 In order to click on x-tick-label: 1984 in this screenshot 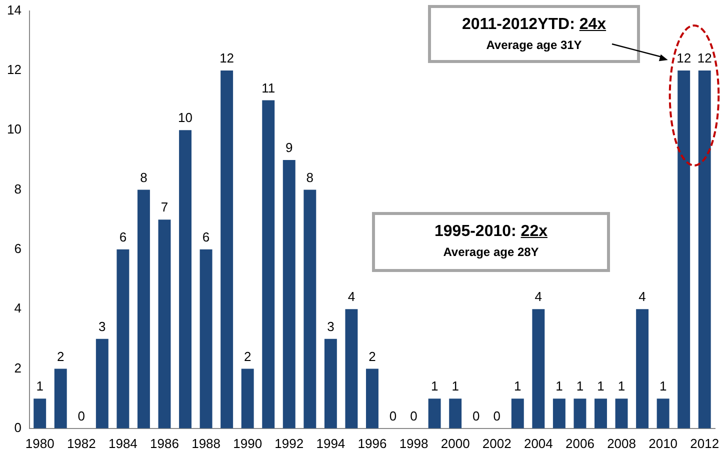, I will do `click(123, 443)`.